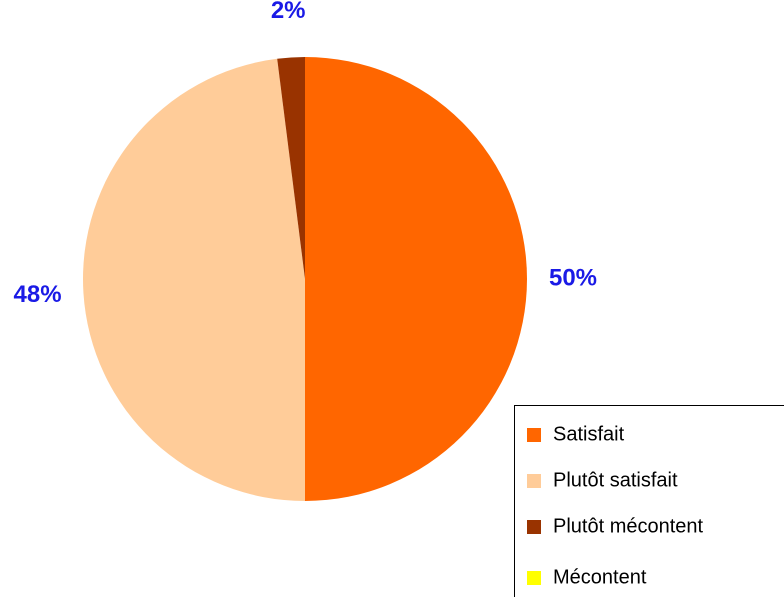 The width and height of the screenshot is (784, 597). I want to click on data-label: 48%, so click(38, 294).